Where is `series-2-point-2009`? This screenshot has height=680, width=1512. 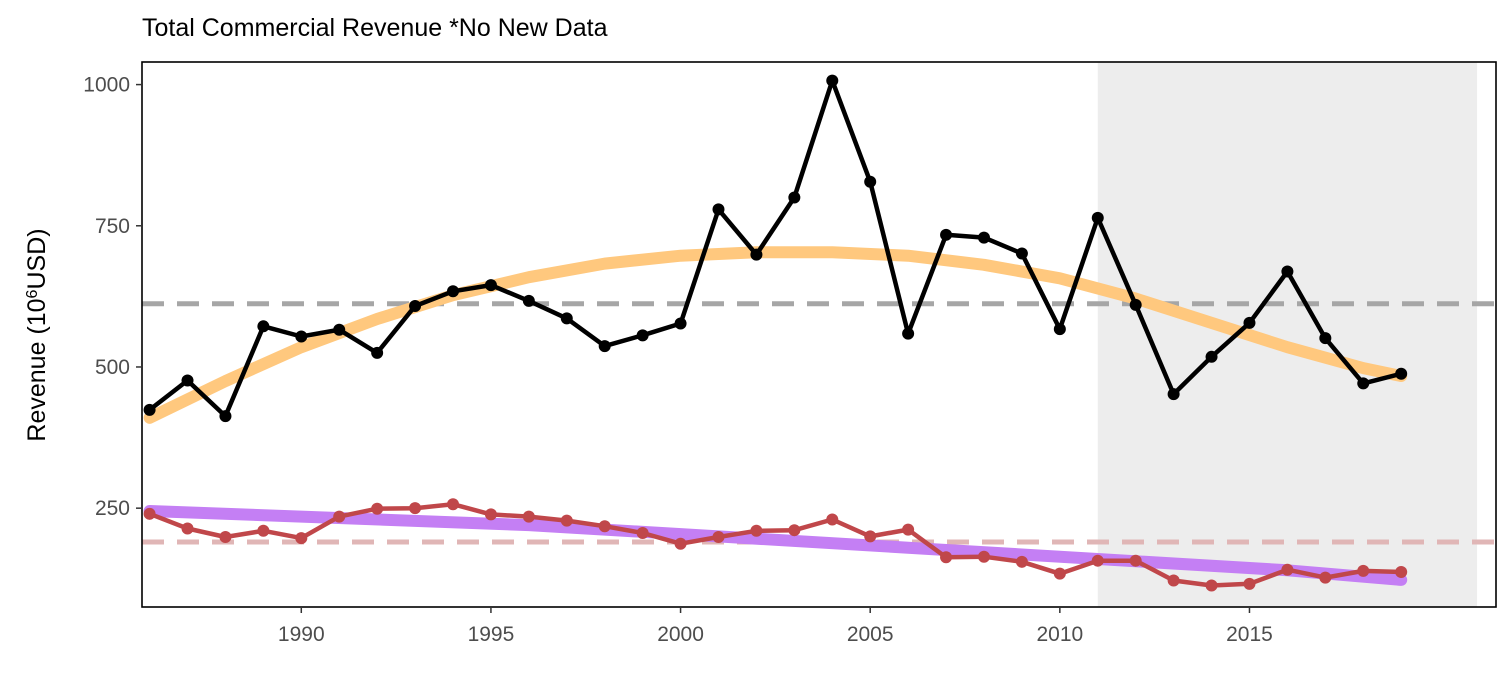
series-2-point-2009 is located at coordinates (1021, 561).